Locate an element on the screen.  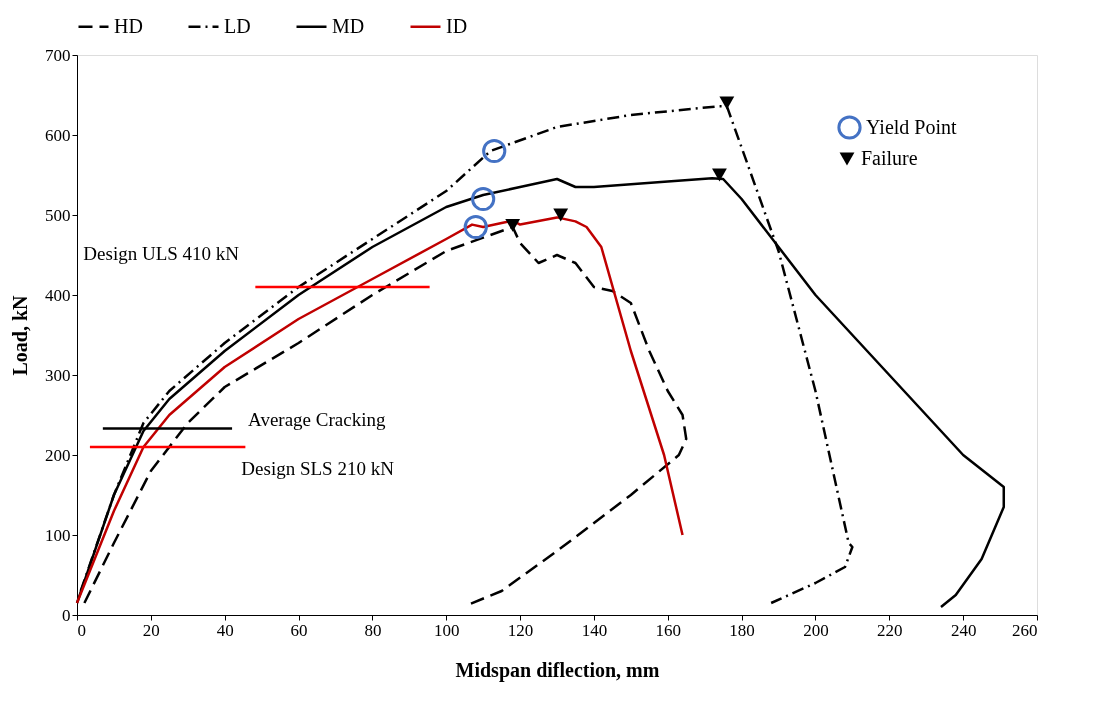
legend-label: HD is located at coordinates (128, 25).